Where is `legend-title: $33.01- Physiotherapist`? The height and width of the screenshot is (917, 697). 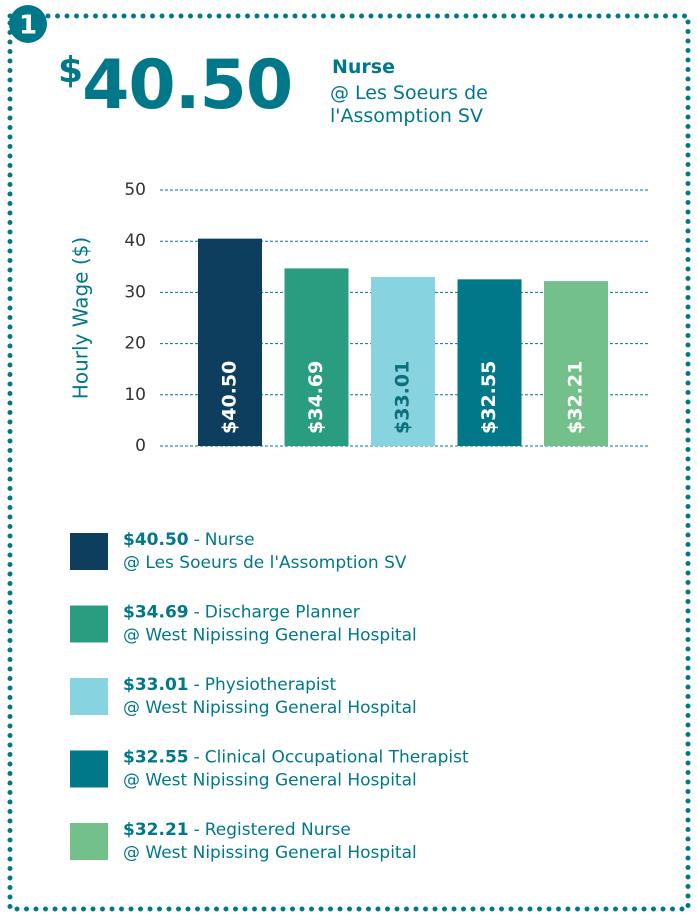 legend-title: $33.01- Physiotherapist is located at coordinates (229, 685).